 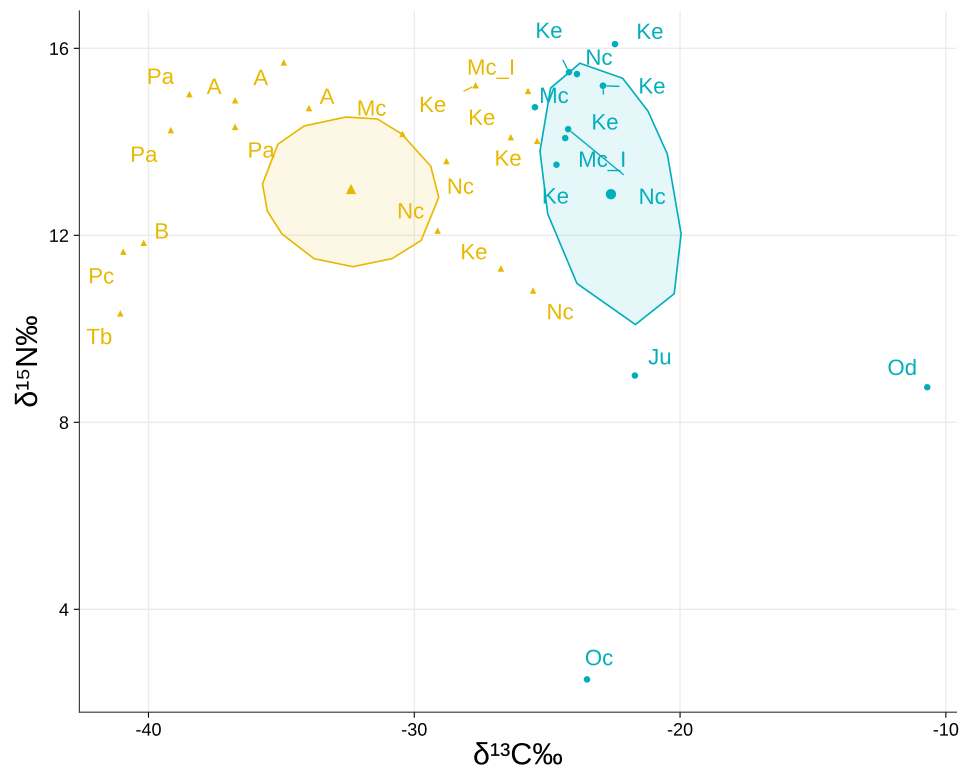 I want to click on x-tick-label: -20, so click(x=680, y=729).